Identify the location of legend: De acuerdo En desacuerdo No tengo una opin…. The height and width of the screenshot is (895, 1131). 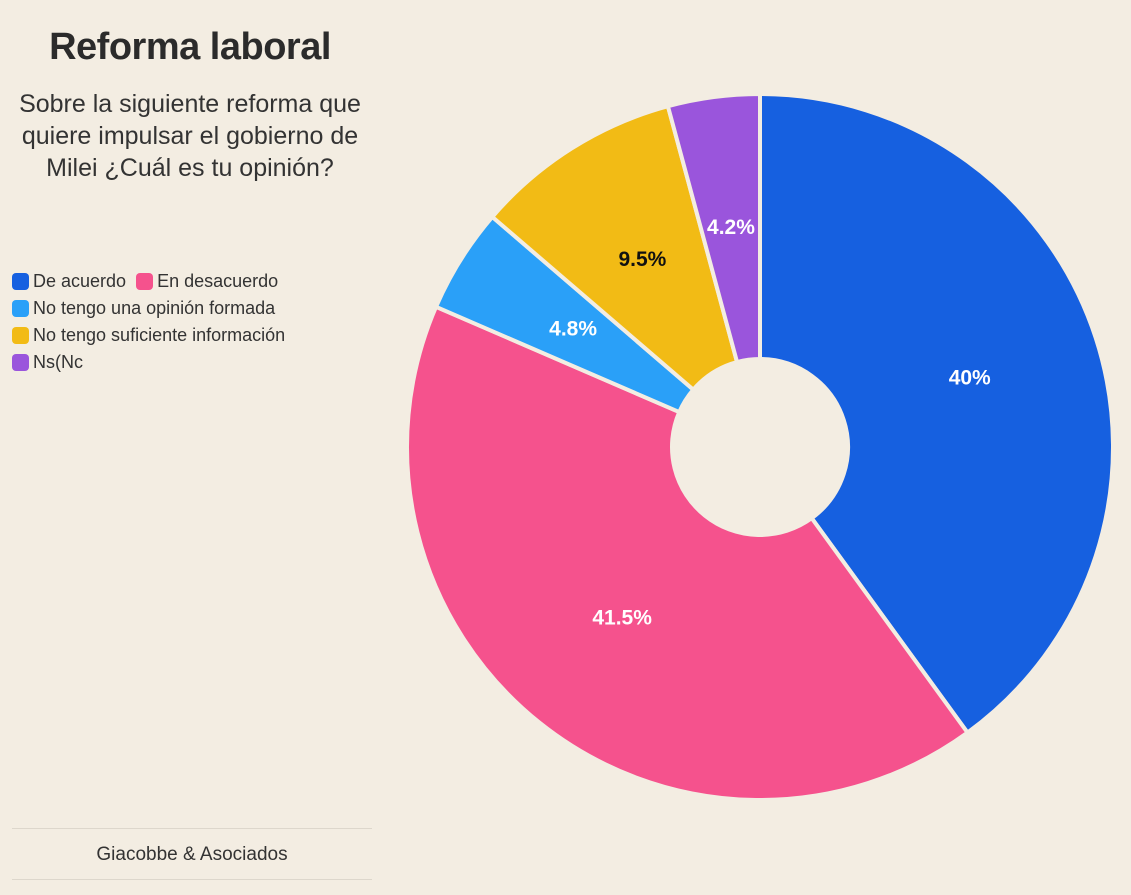
(187, 322).